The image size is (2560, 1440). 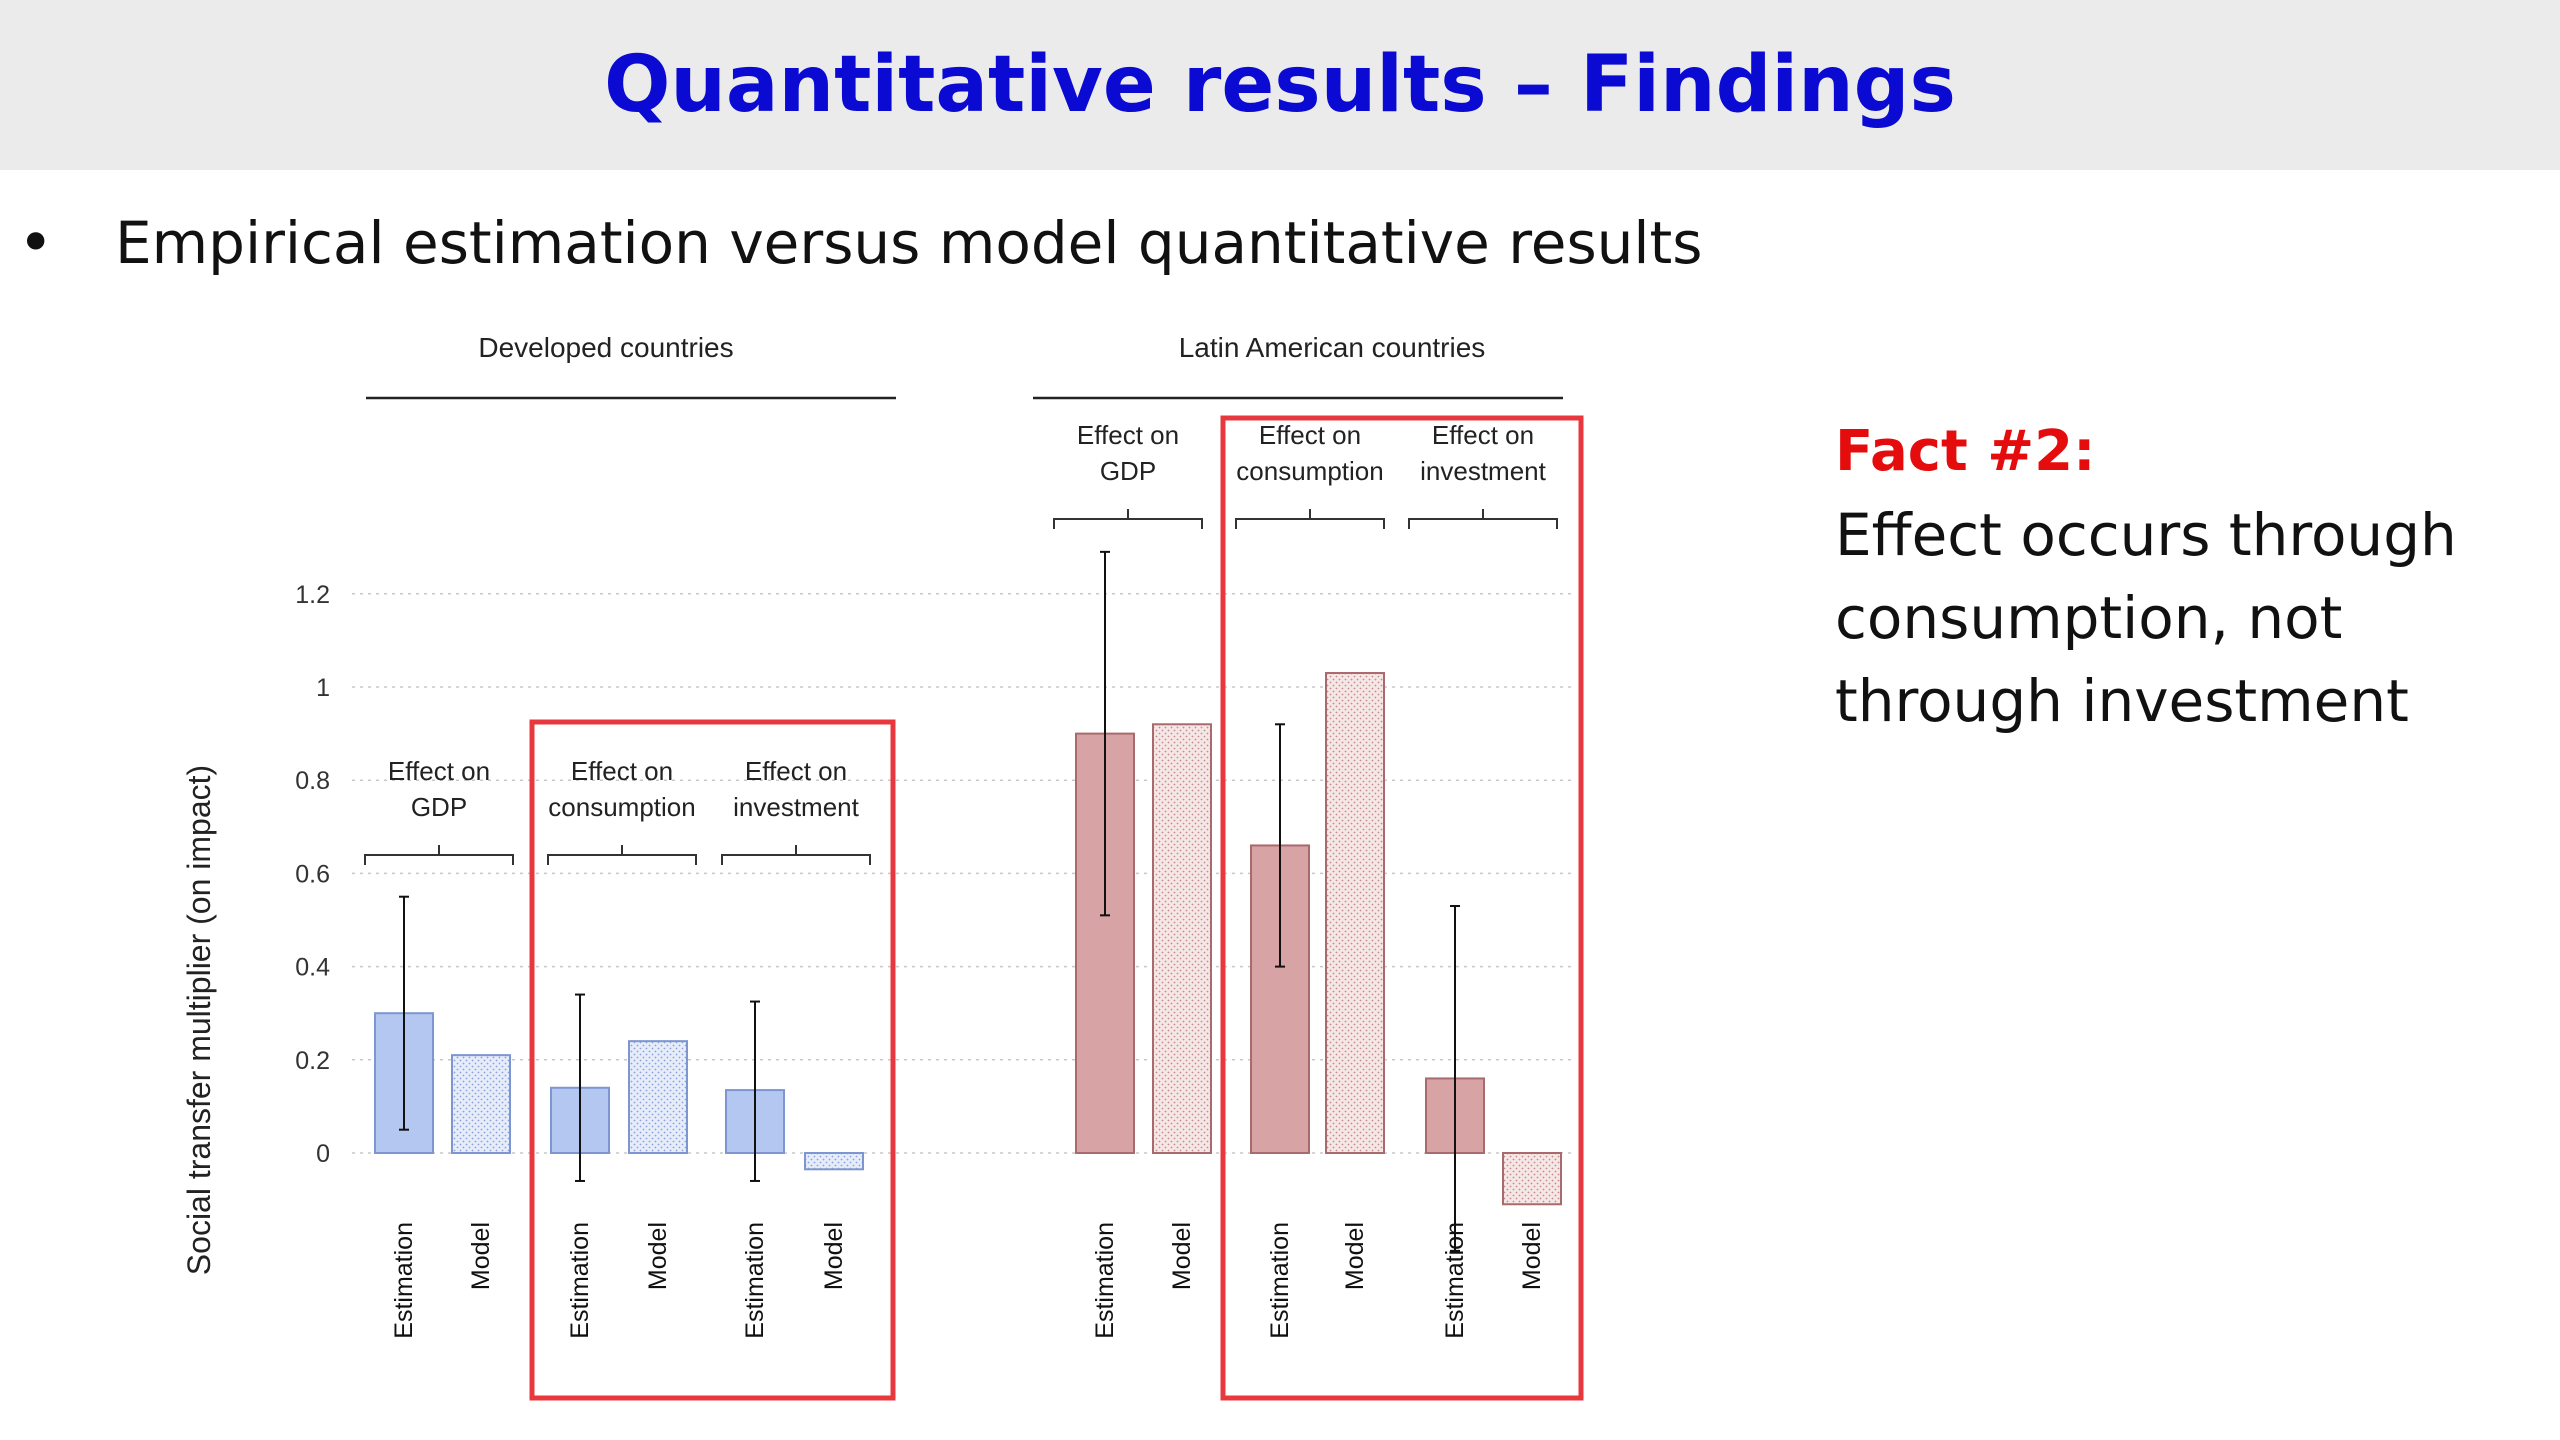 I want to click on title-bar, so click(x=1280, y=85).